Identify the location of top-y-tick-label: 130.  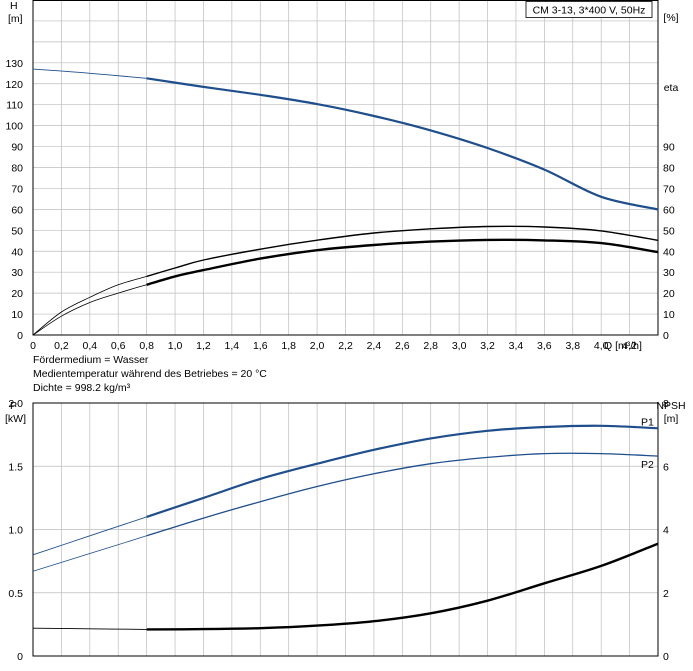
(14, 64).